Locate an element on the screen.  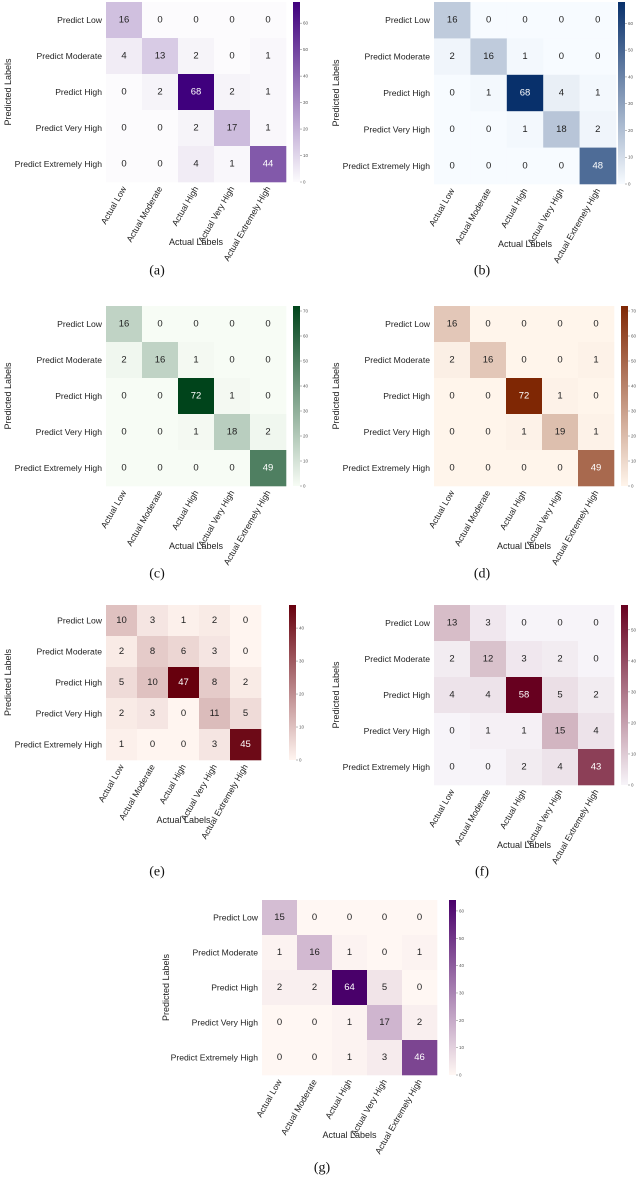
cell-value-label: 3 is located at coordinates (523, 659).